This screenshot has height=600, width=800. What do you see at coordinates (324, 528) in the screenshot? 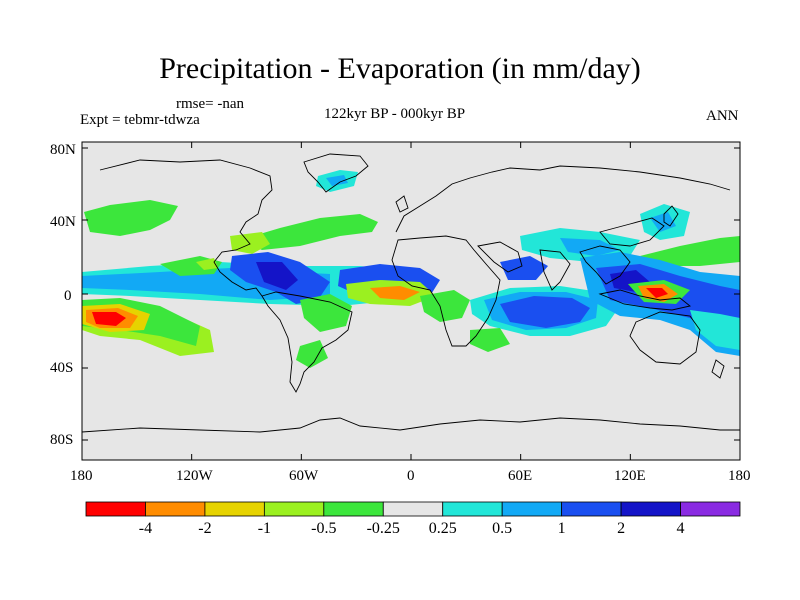
I see `colorbar-label: -0.5` at bounding box center [324, 528].